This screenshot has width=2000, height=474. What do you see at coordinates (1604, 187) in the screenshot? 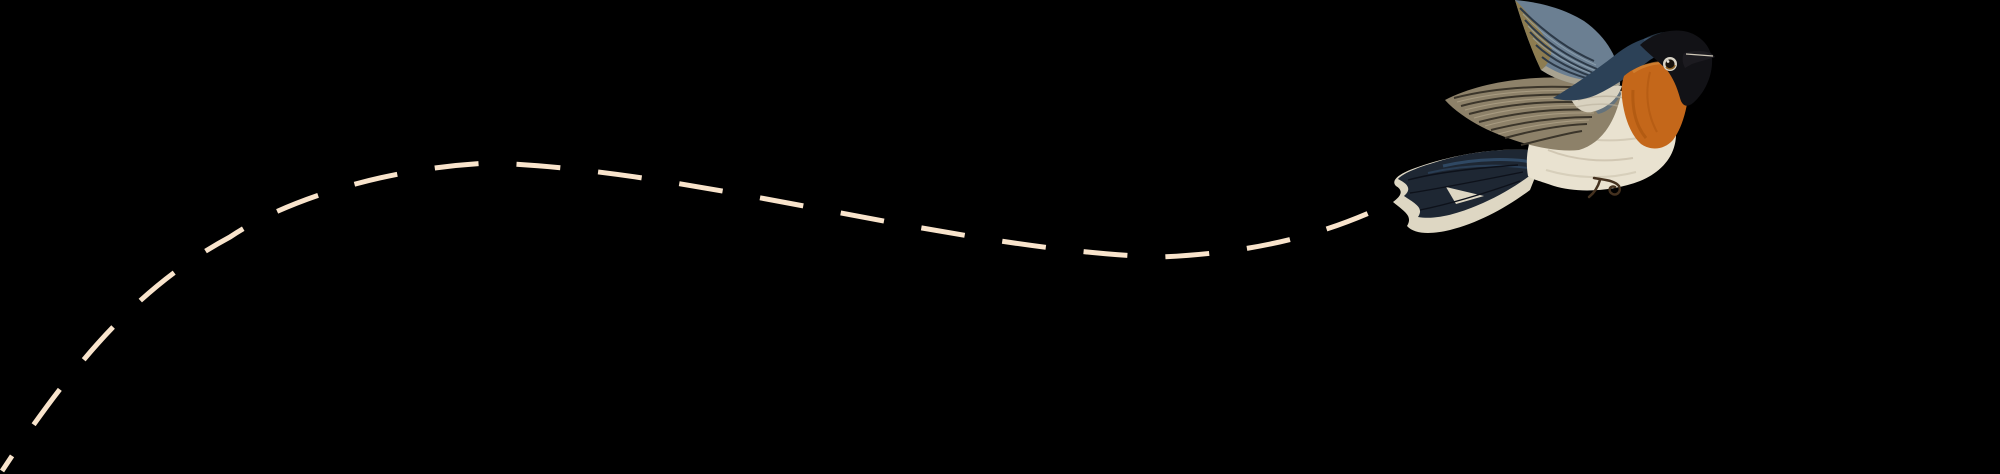
I see `bird-feet` at bounding box center [1604, 187].